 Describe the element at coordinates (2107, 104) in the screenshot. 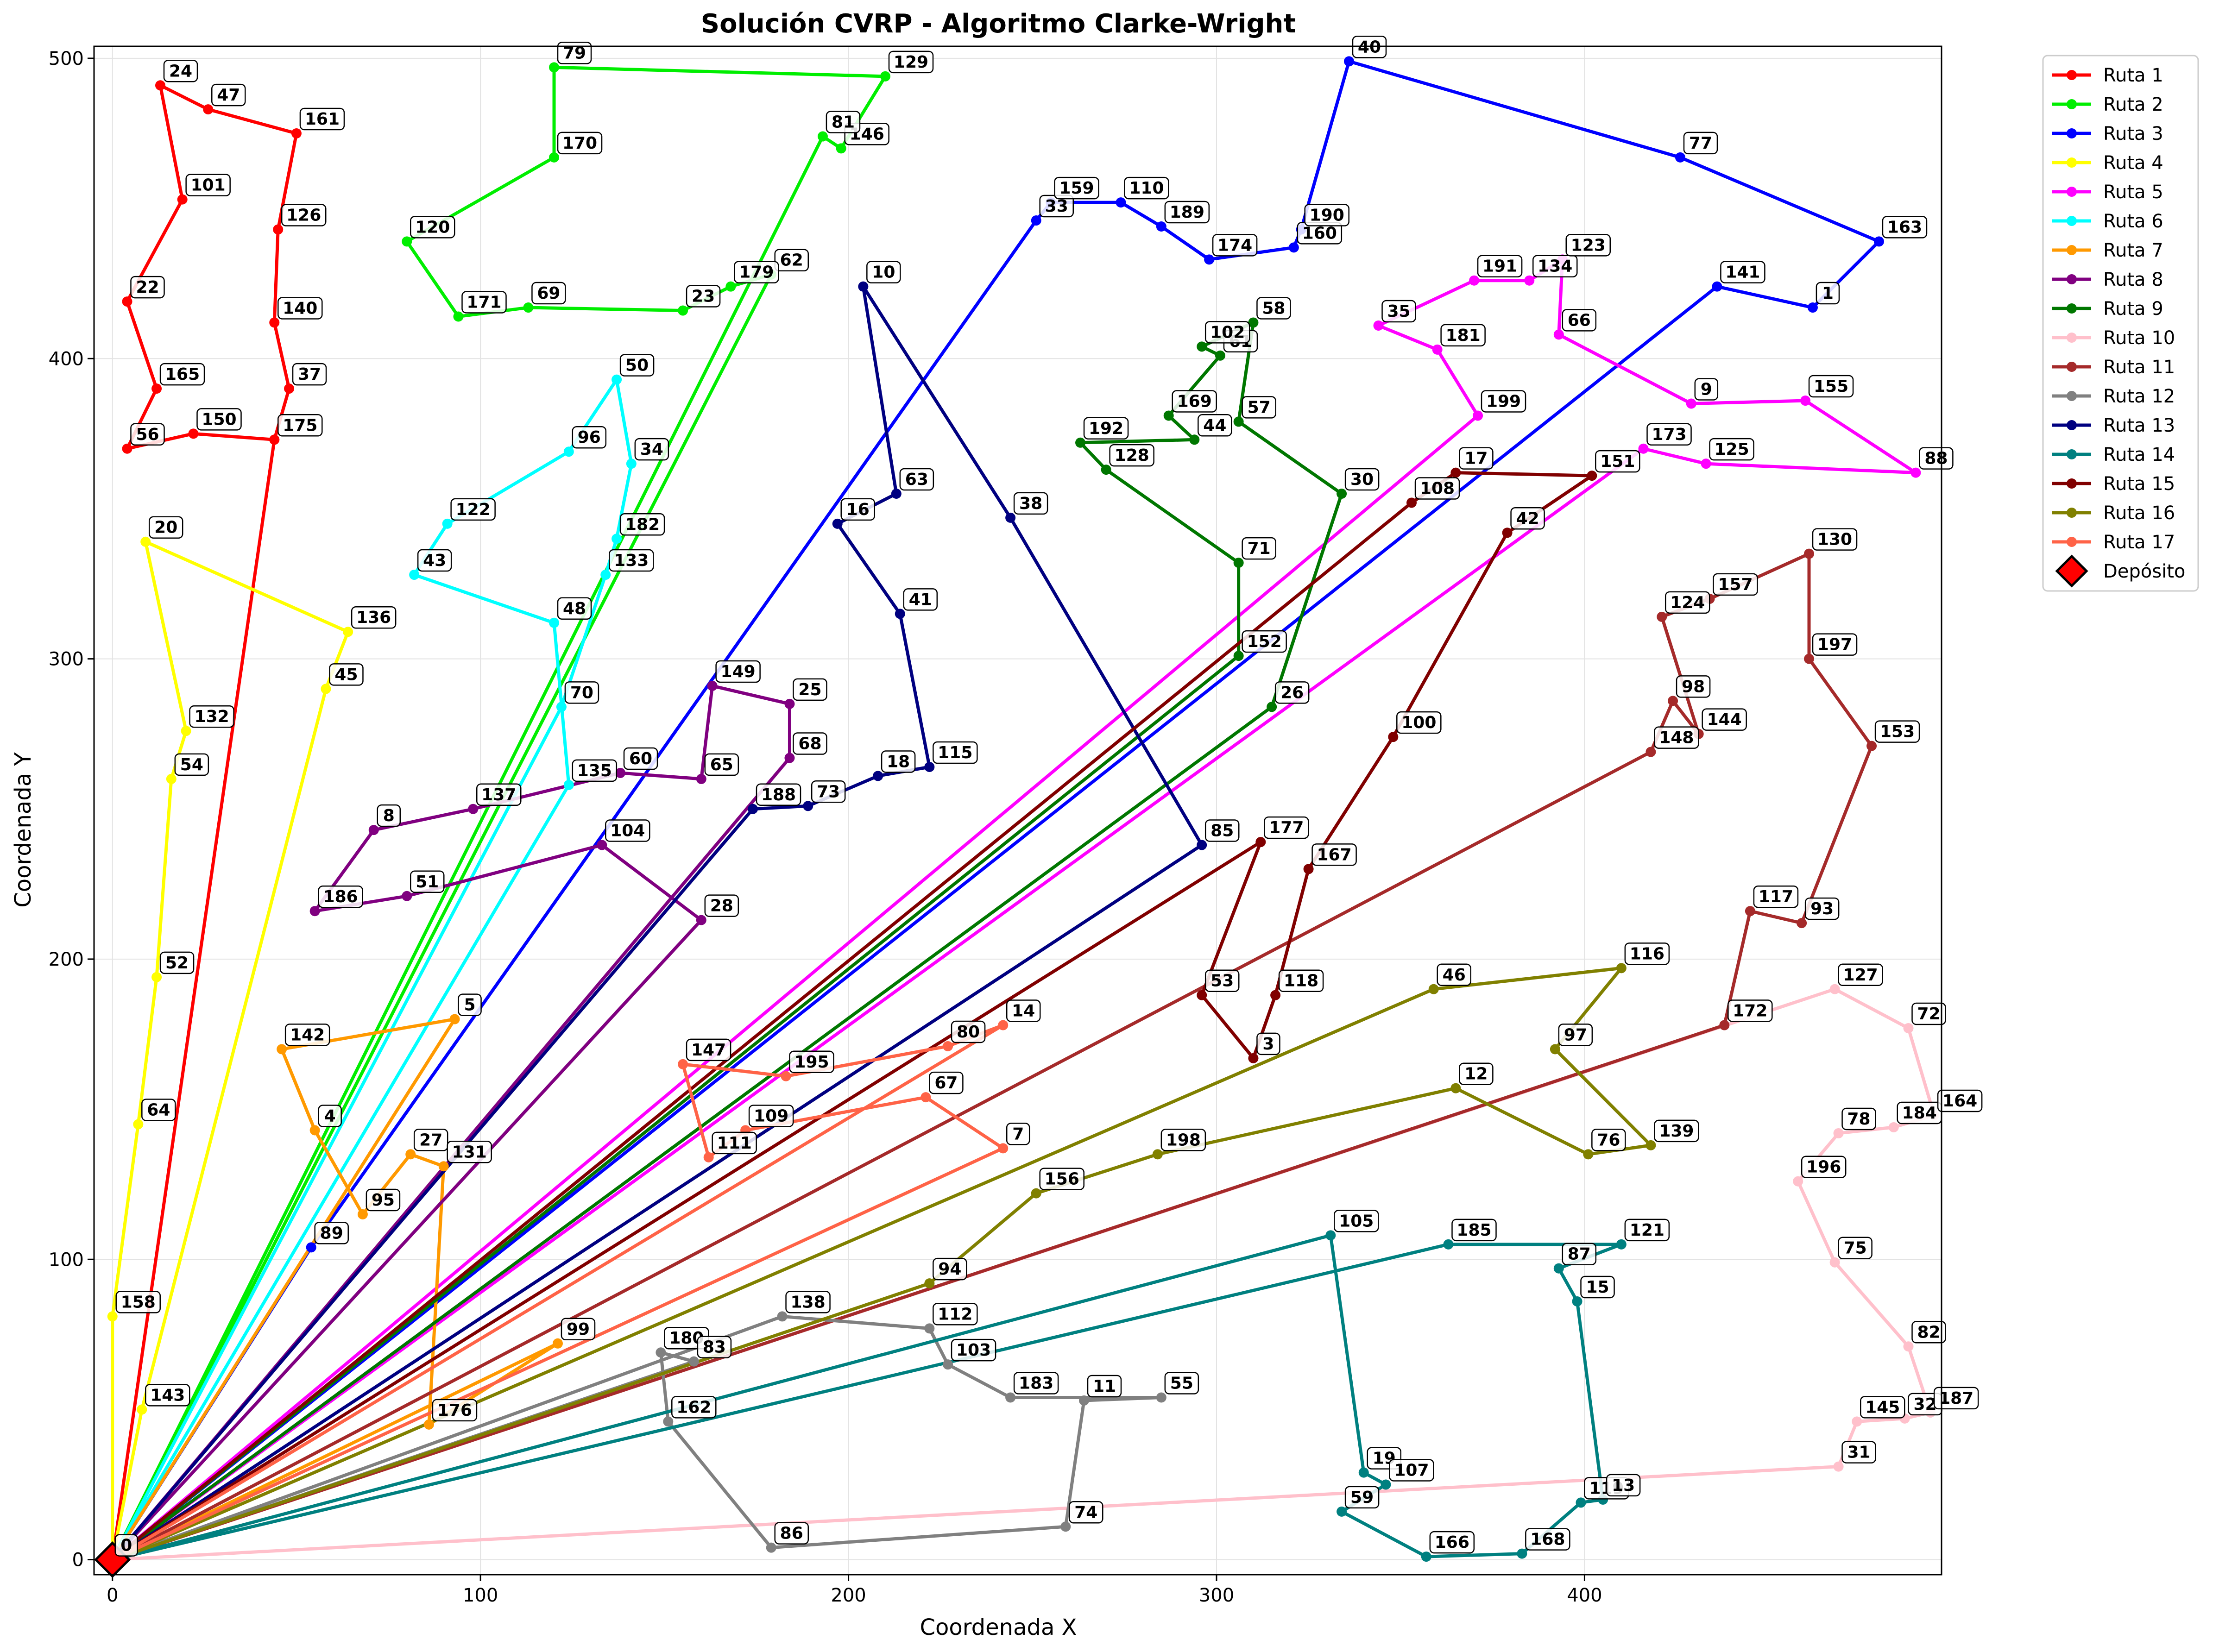

I see `legend-item: Ruta 2` at that location.